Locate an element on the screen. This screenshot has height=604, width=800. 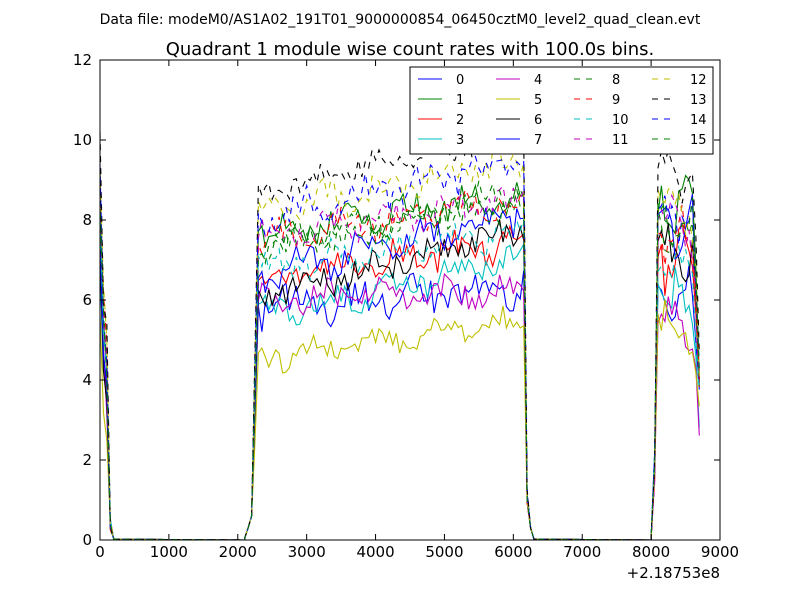
y-tick-label: 12 is located at coordinates (82, 60).